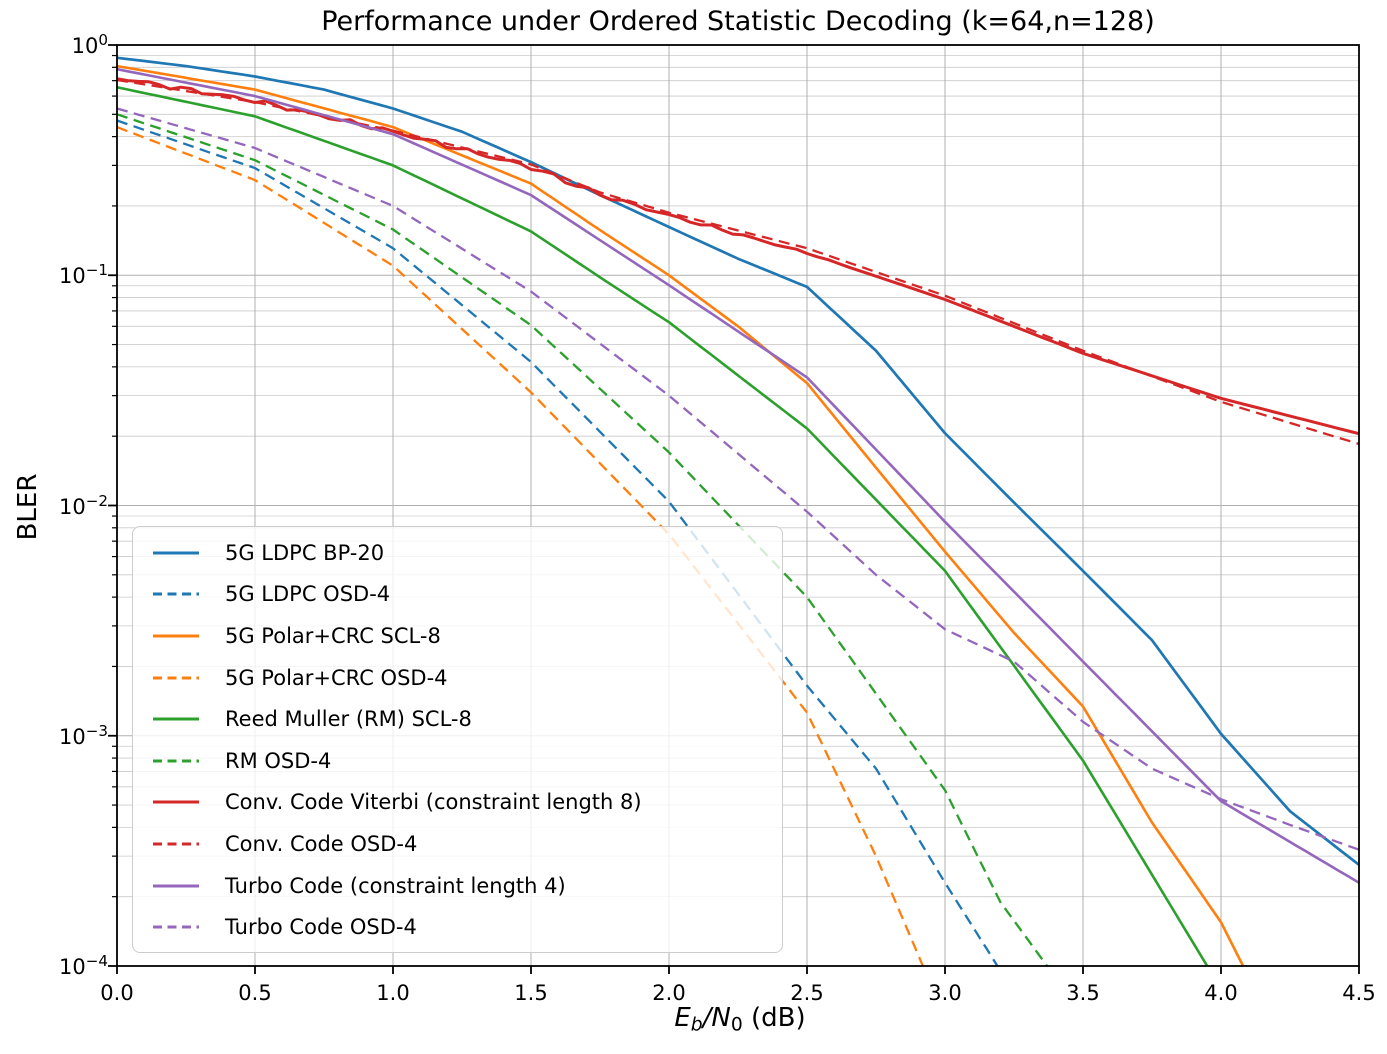  What do you see at coordinates (736, 1025) in the screenshot?
I see `x-axis-label-part: 0` at bounding box center [736, 1025].